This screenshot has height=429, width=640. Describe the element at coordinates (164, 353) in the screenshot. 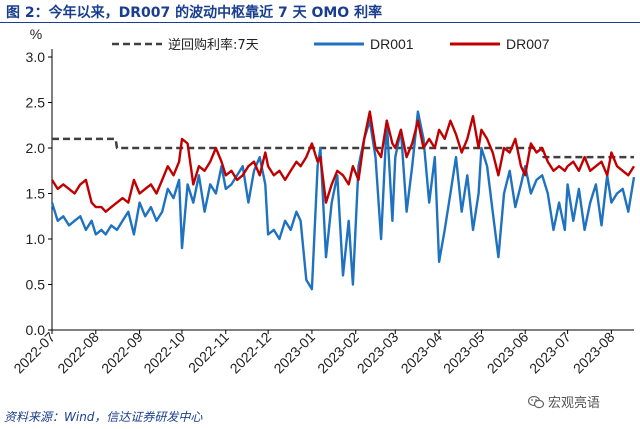

I see `x-tick-label: 2022-10` at that location.